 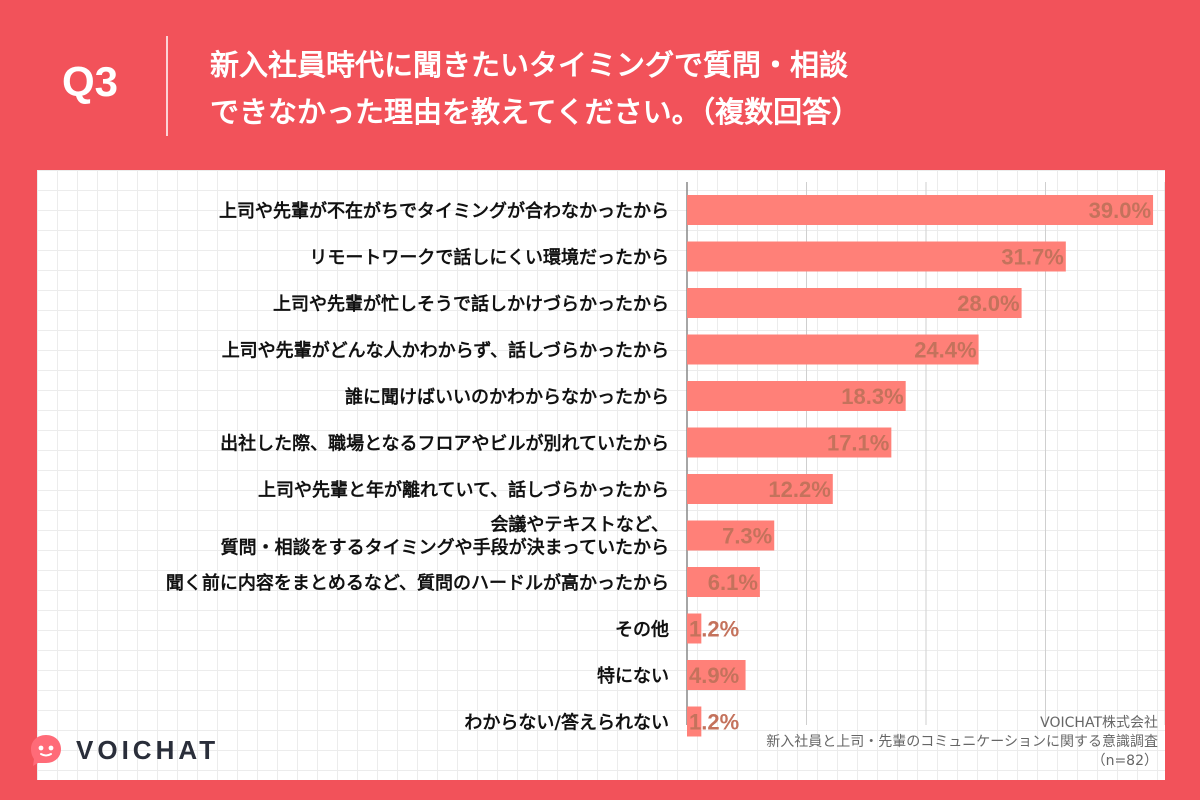 I want to click on data-label: 6.1%, so click(x=733, y=582).